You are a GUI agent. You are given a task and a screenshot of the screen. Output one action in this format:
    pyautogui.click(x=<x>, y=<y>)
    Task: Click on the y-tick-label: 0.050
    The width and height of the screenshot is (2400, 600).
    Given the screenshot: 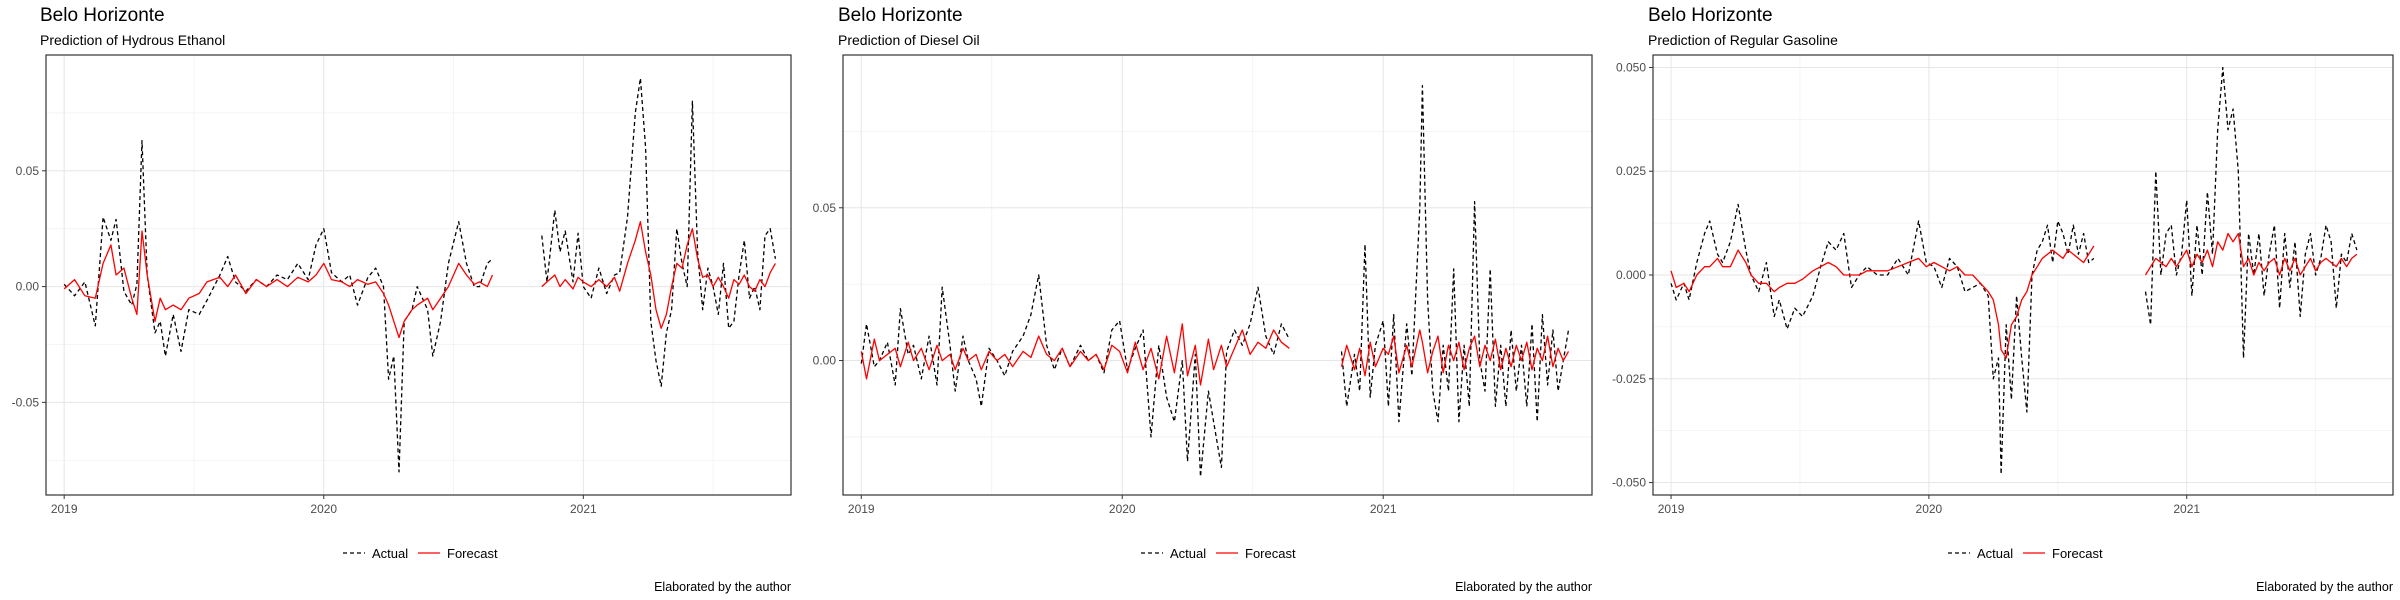 What is the action you would take?
    pyautogui.click(x=1631, y=67)
    